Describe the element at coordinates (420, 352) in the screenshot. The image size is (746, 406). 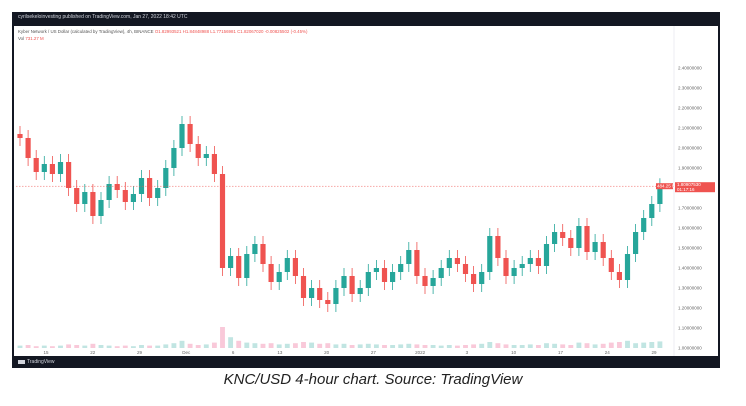
I see `x-tick-label: 2022` at that location.